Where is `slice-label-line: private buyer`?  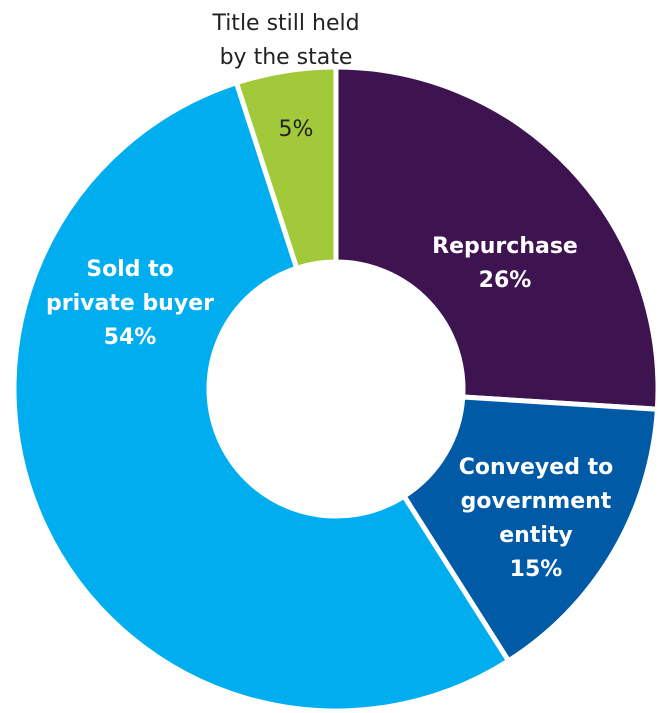
slice-label-line: private buyer is located at coordinates (130, 303).